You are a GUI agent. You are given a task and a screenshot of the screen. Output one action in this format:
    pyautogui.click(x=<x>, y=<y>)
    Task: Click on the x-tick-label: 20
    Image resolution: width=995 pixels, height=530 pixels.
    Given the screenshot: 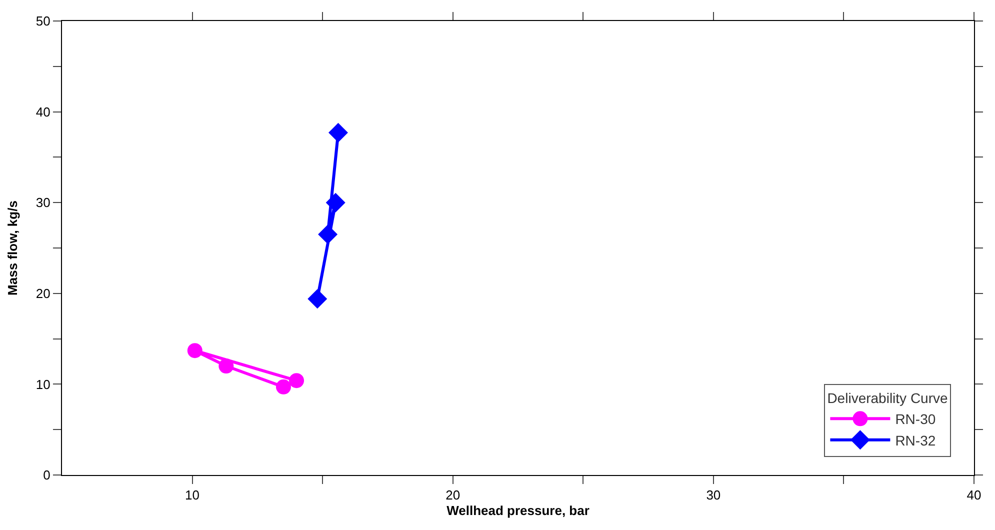 What is the action you would take?
    pyautogui.click(x=453, y=495)
    